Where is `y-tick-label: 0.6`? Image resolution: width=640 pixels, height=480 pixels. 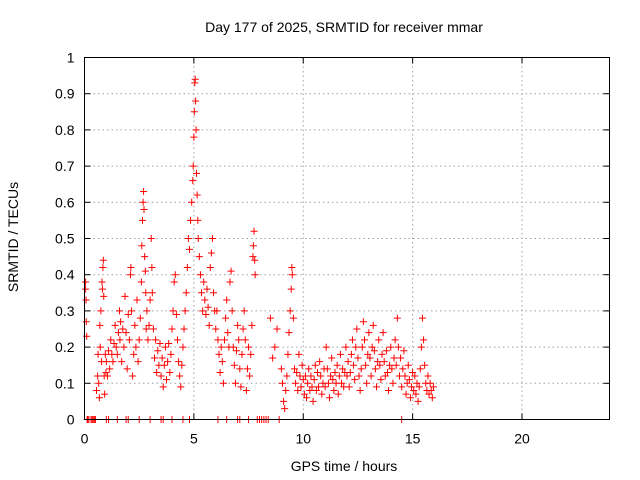 y-tick-label: 0.6 is located at coordinates (65, 202).